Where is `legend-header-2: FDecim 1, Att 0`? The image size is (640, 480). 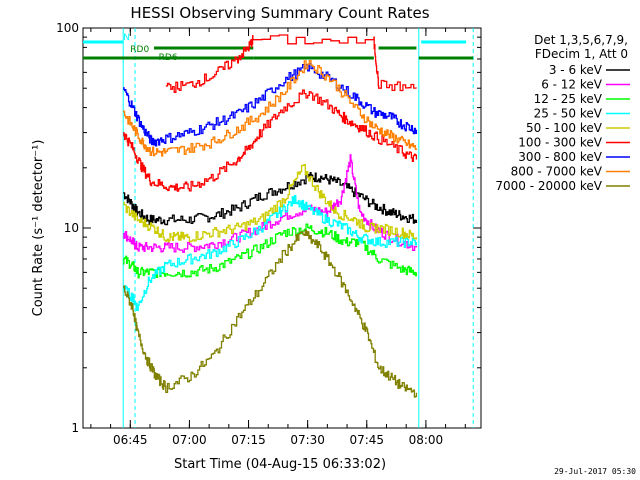 legend-header-2: FDecim 1, Att 0 is located at coordinates (581, 54).